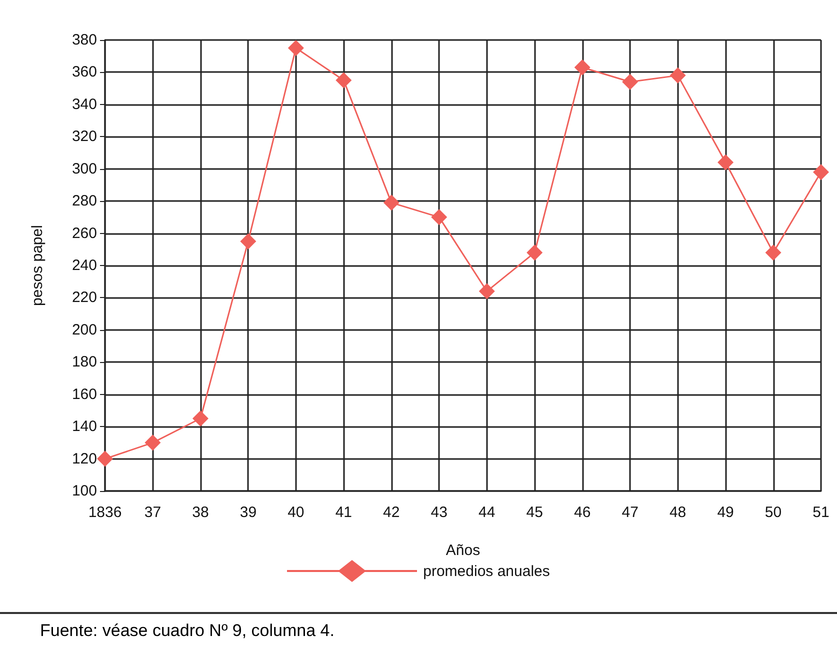 This screenshot has height=649, width=837. What do you see at coordinates (534, 512) in the screenshot?
I see `x-tick-label: 45` at bounding box center [534, 512].